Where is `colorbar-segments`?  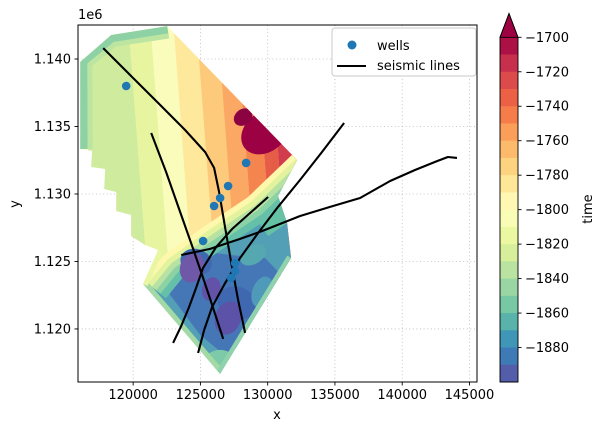
colorbar-segments is located at coordinates (509, 210).